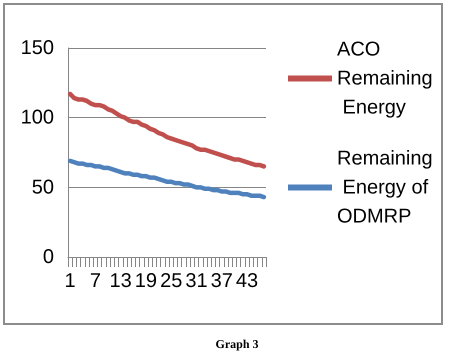  I want to click on caption: Graph 3, so click(237, 344).